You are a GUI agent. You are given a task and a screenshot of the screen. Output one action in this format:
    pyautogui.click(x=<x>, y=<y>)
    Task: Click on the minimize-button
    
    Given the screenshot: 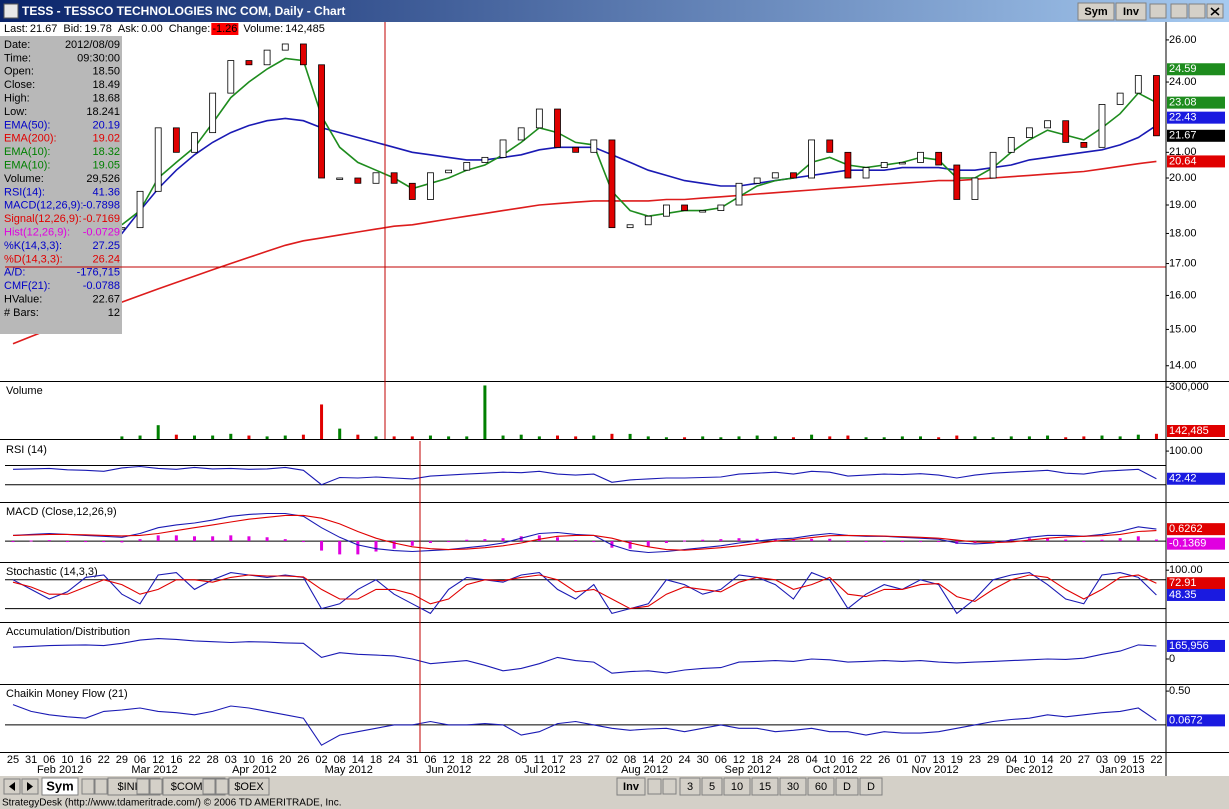 What is the action you would take?
    pyautogui.click(x=1179, y=11)
    